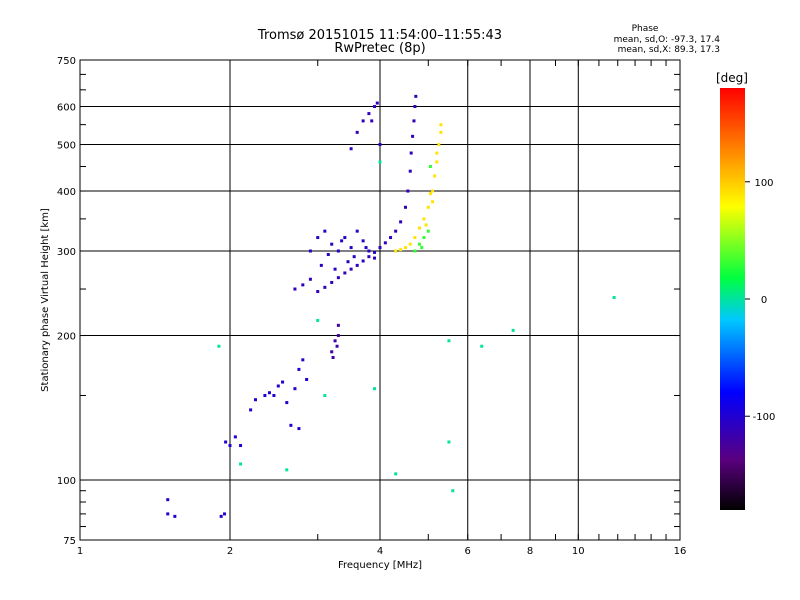 The height and width of the screenshot is (600, 800). What do you see at coordinates (764, 300) in the screenshot?
I see `colorbar-tick-label: 0` at bounding box center [764, 300].